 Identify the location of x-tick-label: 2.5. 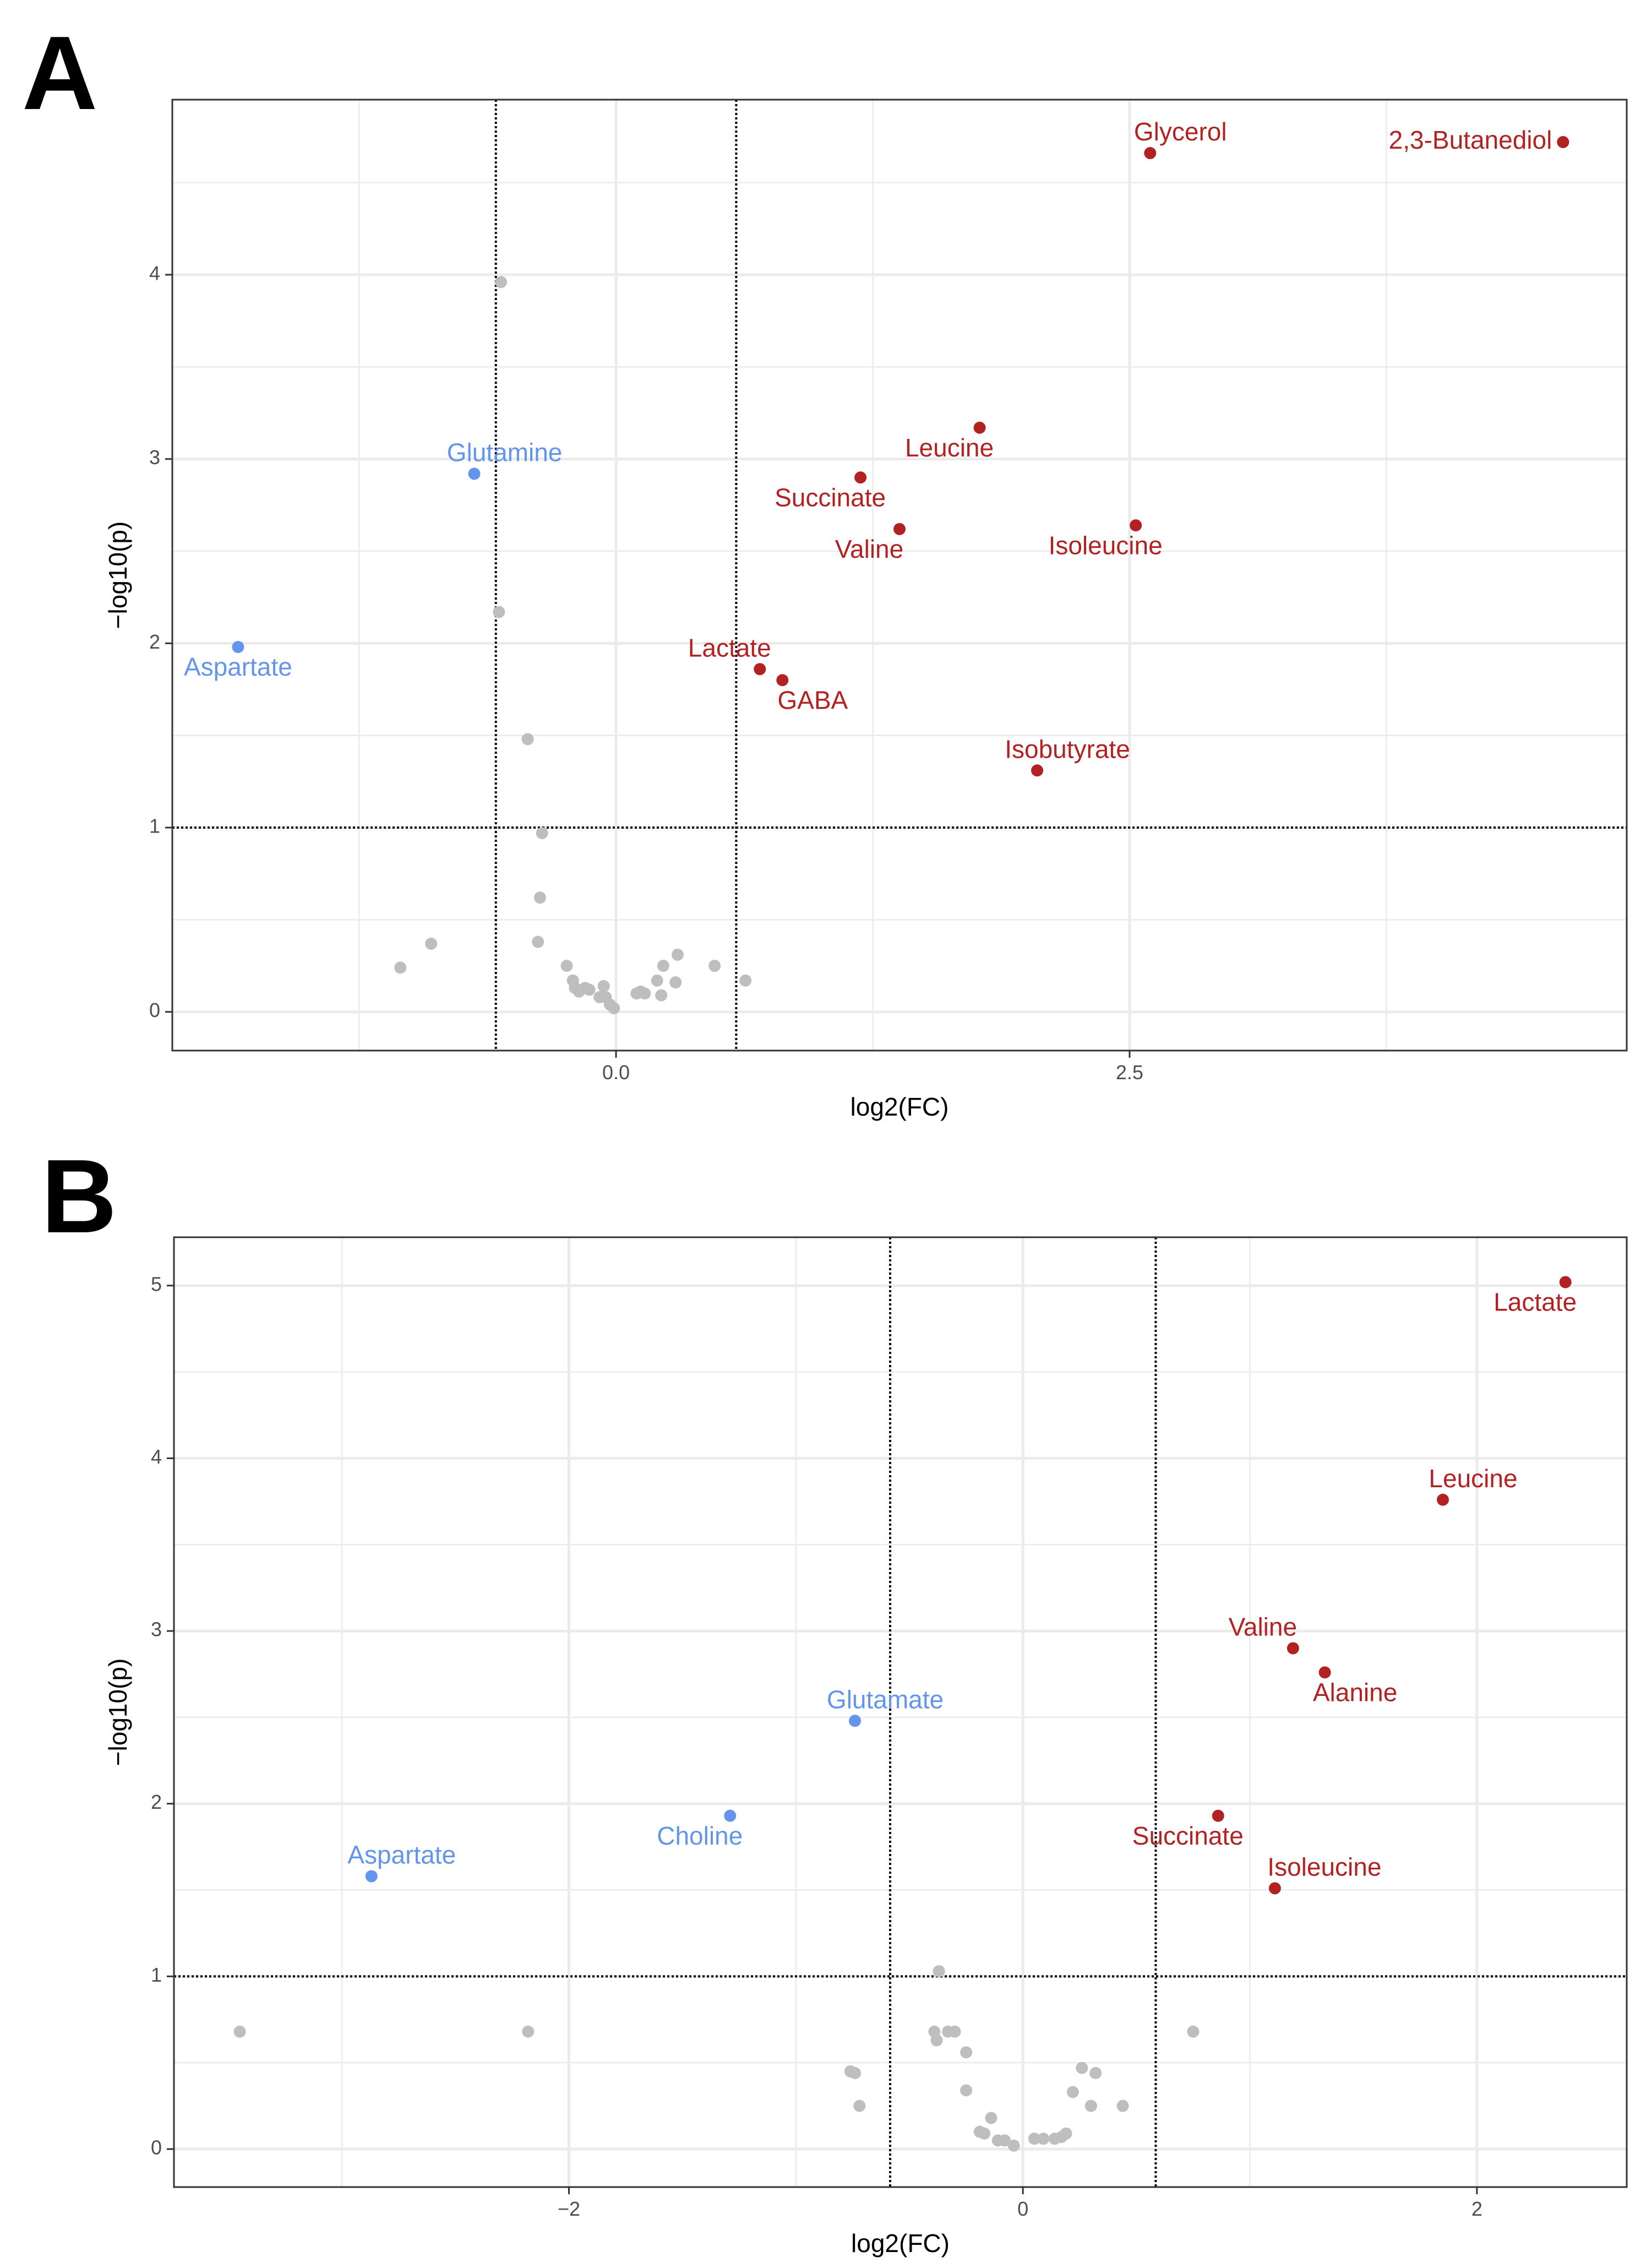
(1129, 1072).